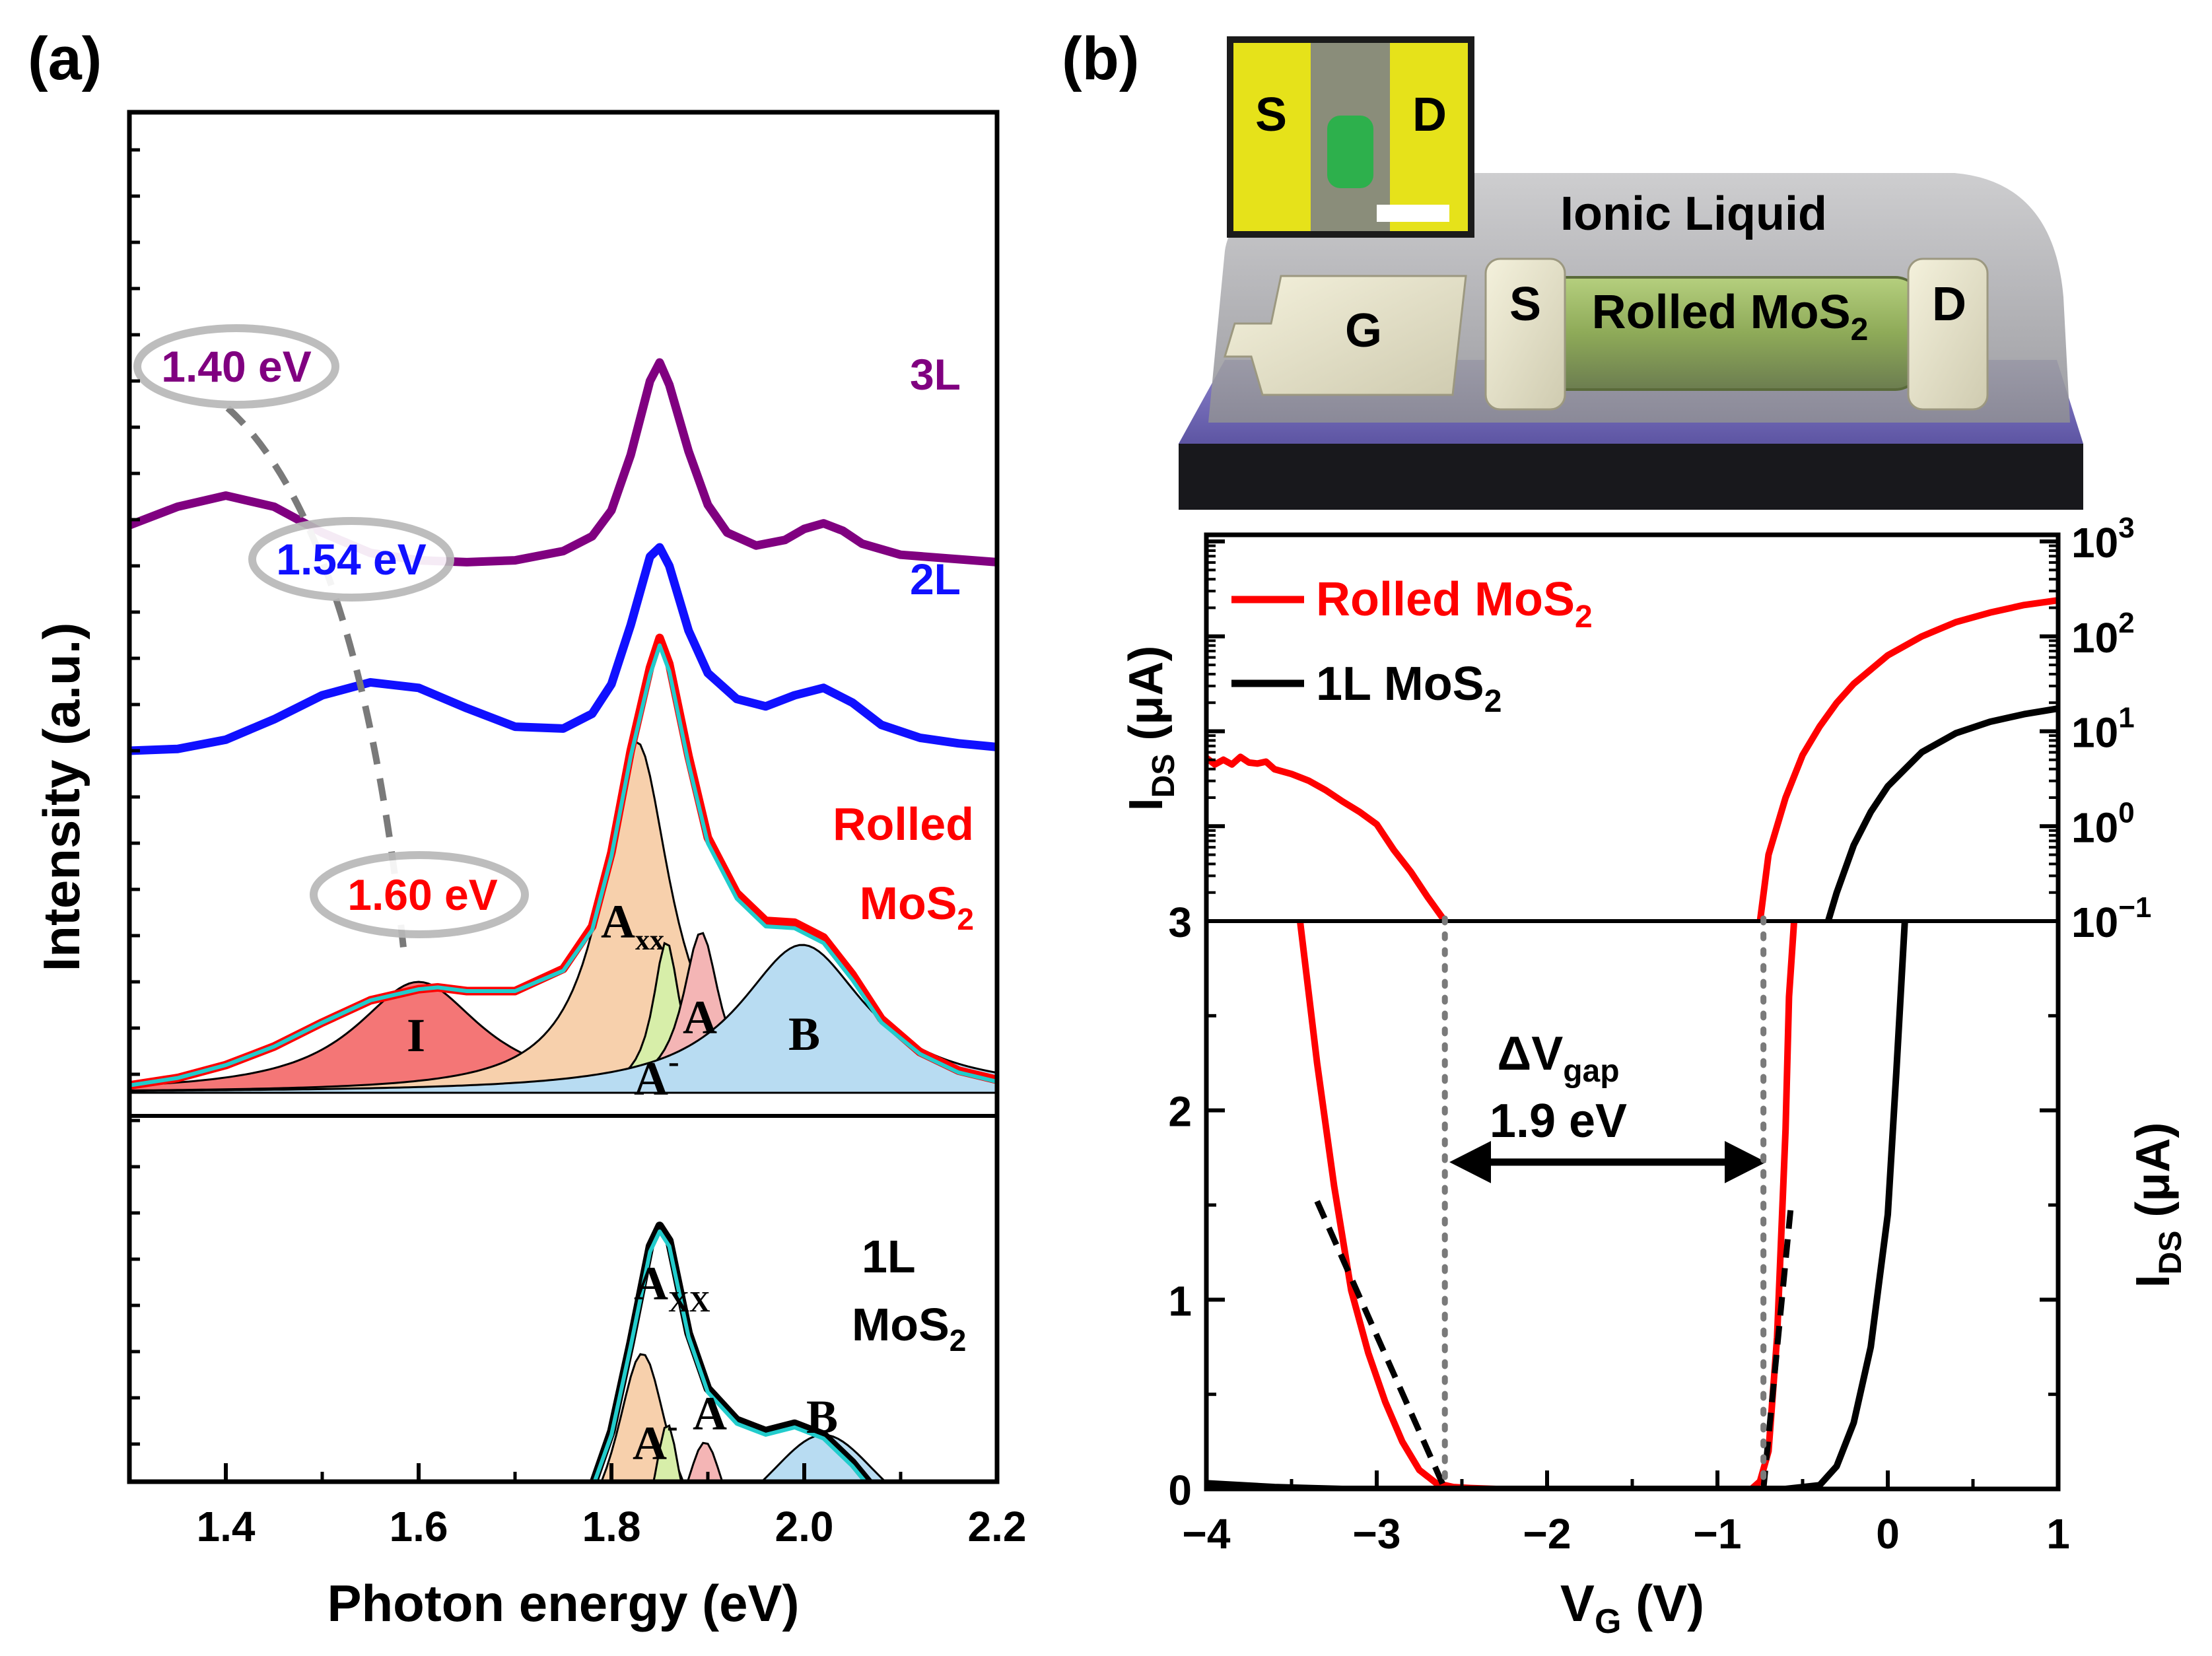 This screenshot has width=2212, height=1656. Describe the element at coordinates (2126, 718) in the screenshot. I see `log-tick-exponent: 1` at that location.